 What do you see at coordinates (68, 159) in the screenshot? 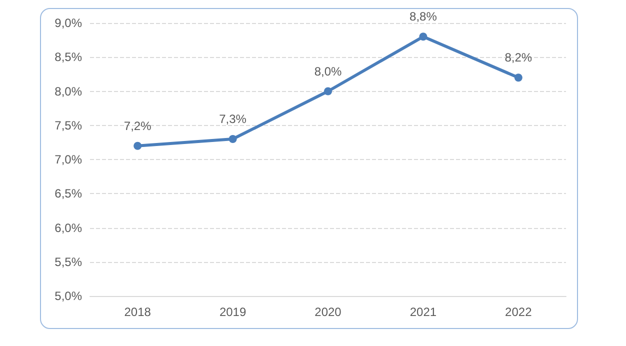
I see `y-tick-label: 7,0%` at bounding box center [68, 159].